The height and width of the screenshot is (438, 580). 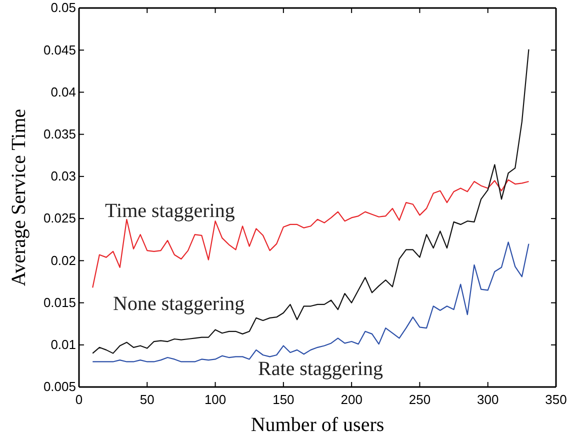 I want to click on y-tick-label: 0.03, so click(x=63, y=176).